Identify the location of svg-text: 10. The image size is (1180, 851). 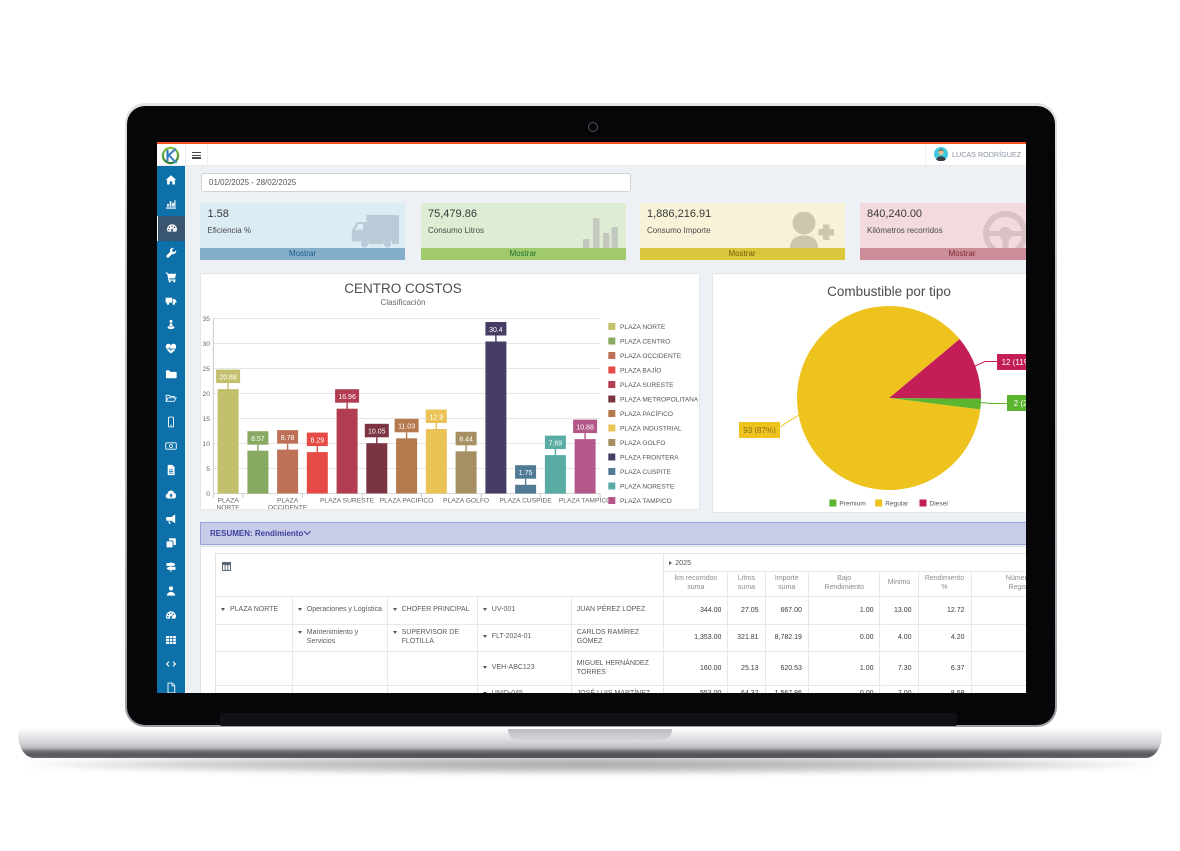
(207, 443).